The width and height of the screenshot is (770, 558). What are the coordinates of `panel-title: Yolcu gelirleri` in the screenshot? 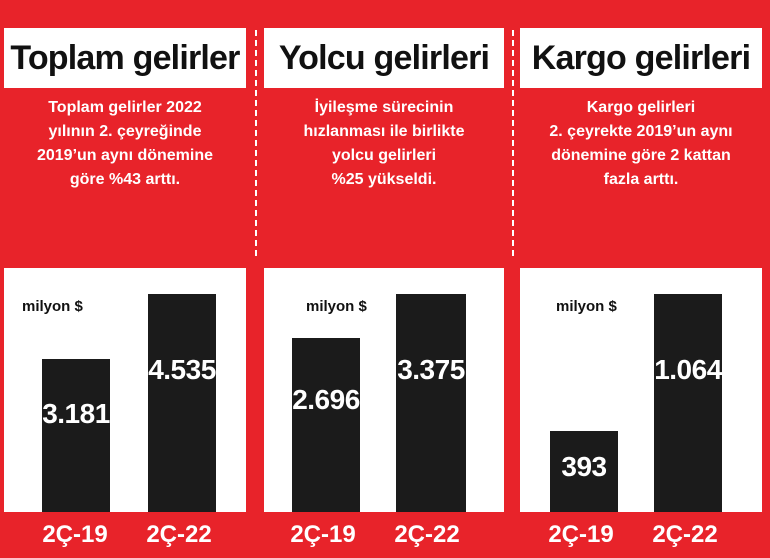 It's located at (384, 58).